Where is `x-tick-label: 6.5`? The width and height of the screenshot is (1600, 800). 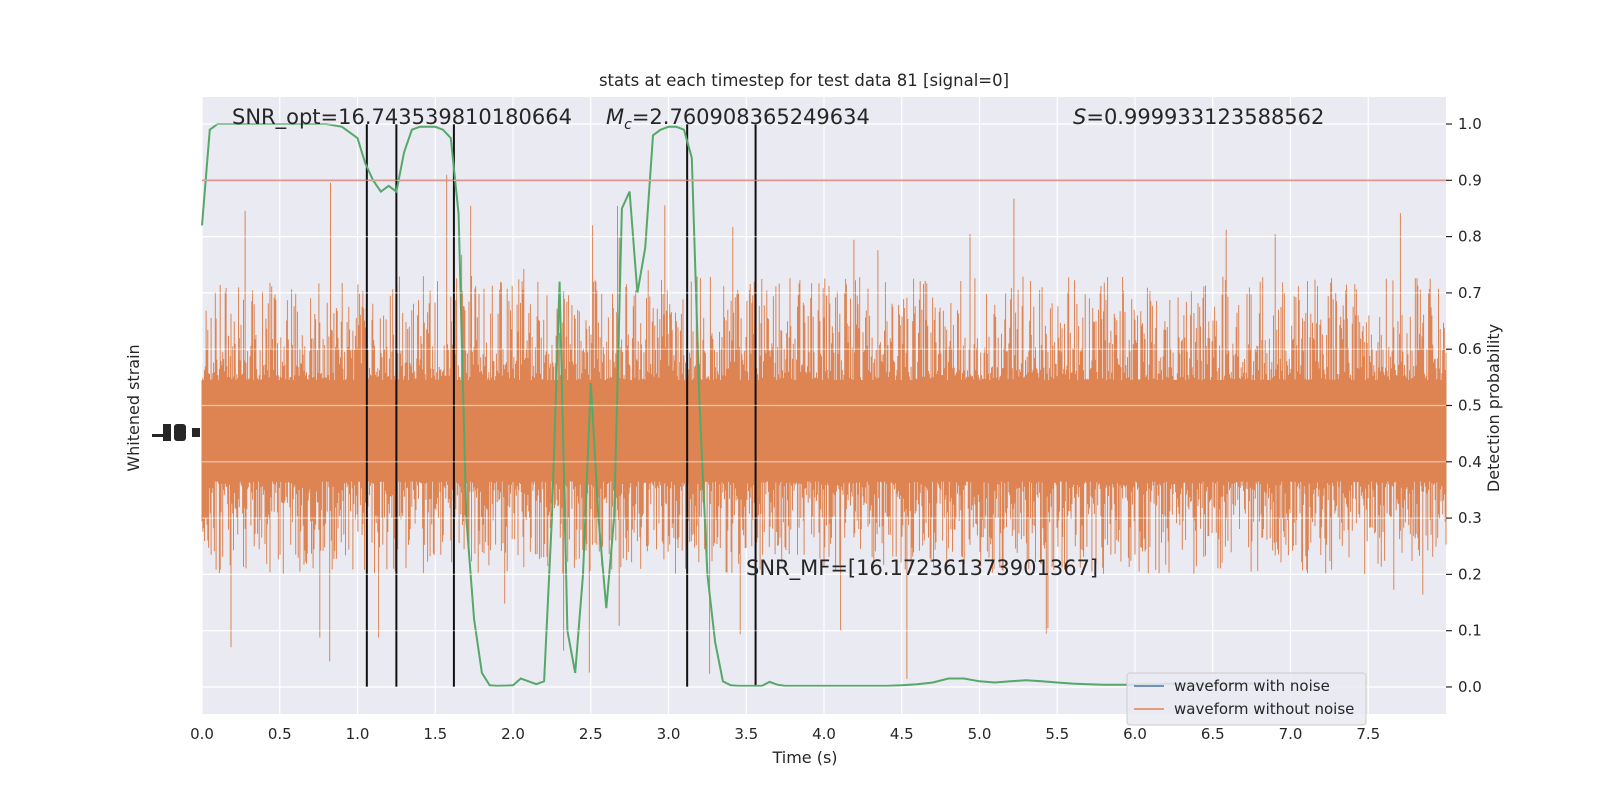 x-tick-label: 6.5 is located at coordinates (1213, 734).